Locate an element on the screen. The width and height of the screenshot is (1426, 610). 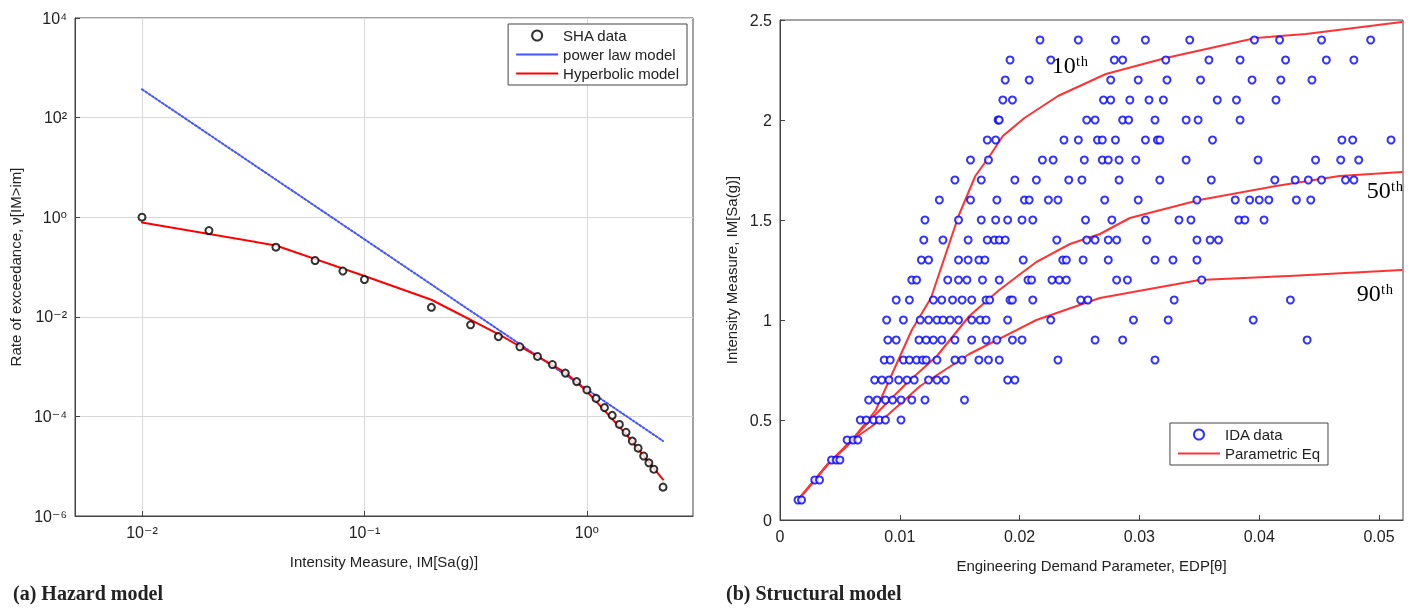
x-tick-label: 10⁻² is located at coordinates (142, 532).